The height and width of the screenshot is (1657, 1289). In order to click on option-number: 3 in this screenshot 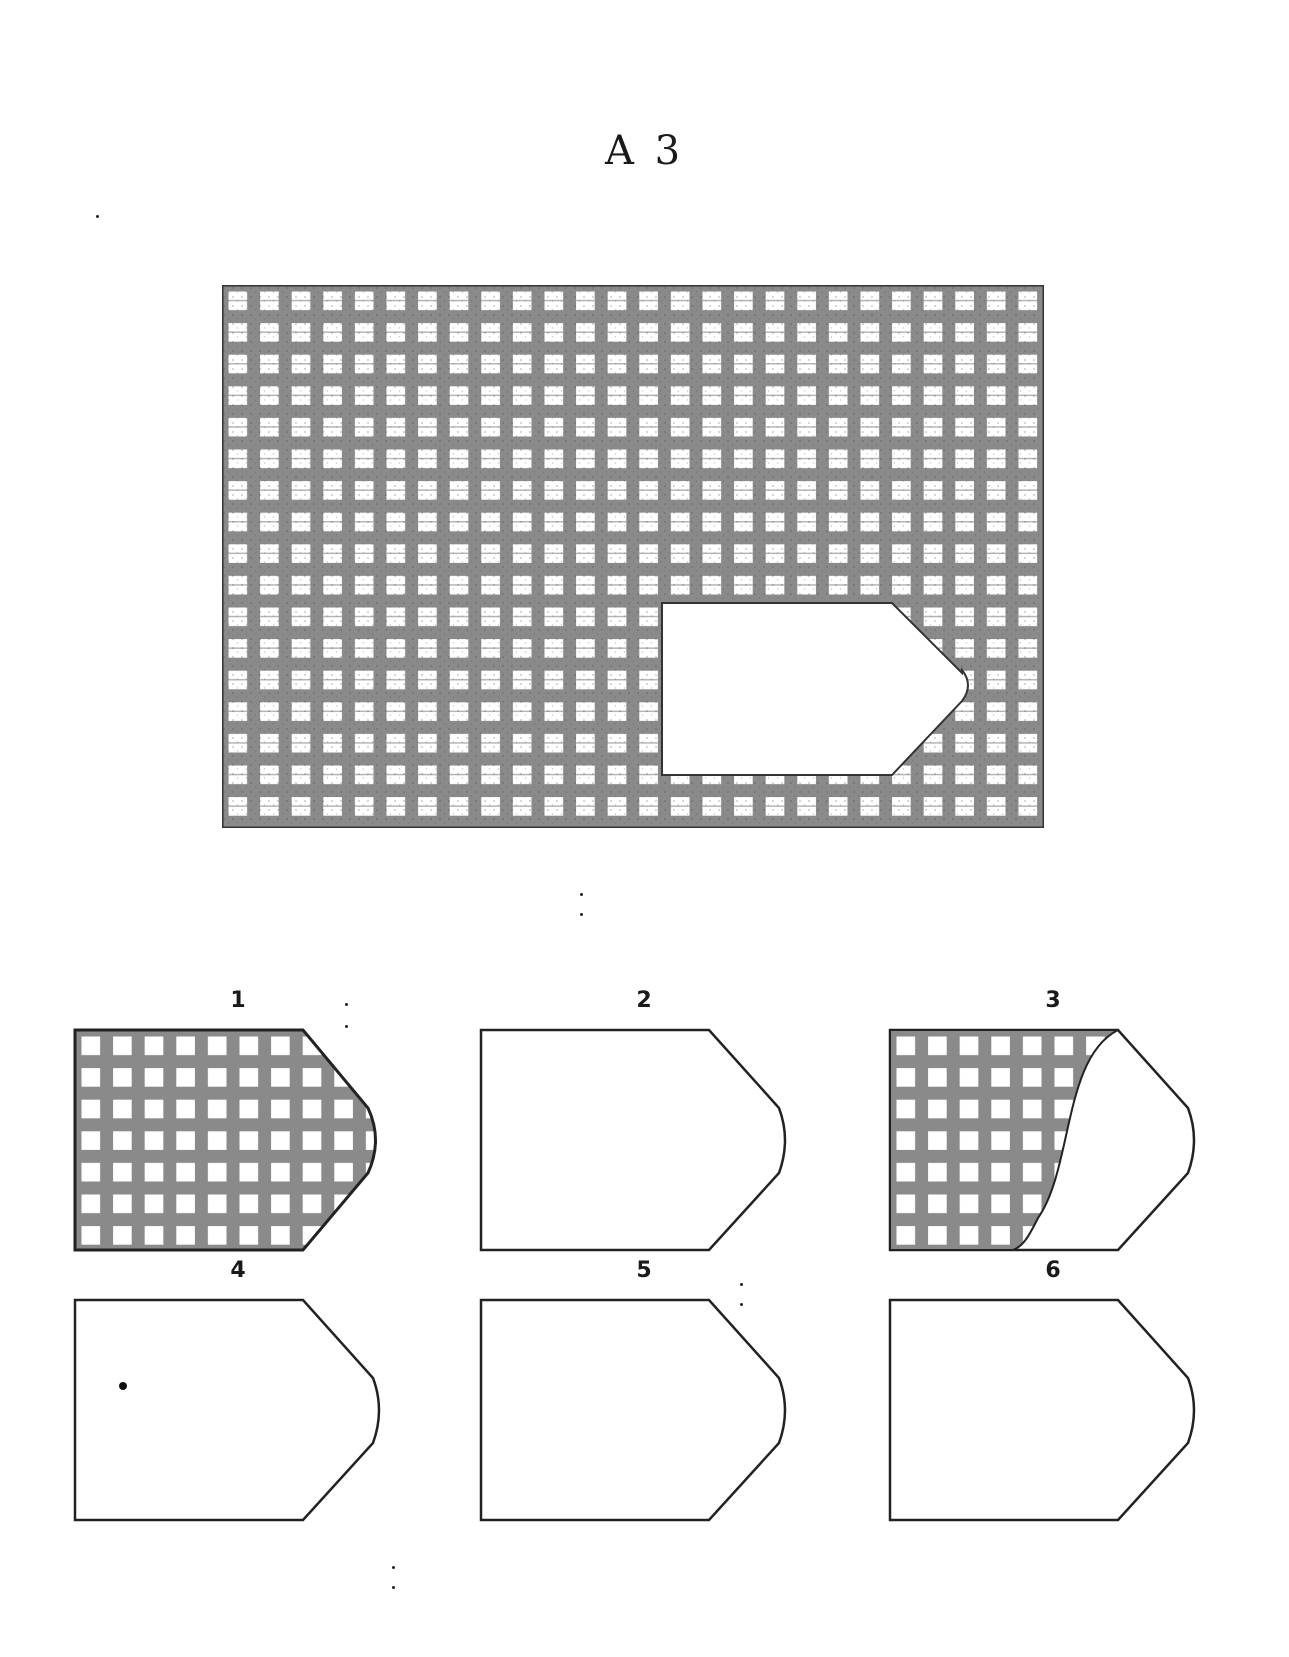, I will do `click(1053, 1000)`.